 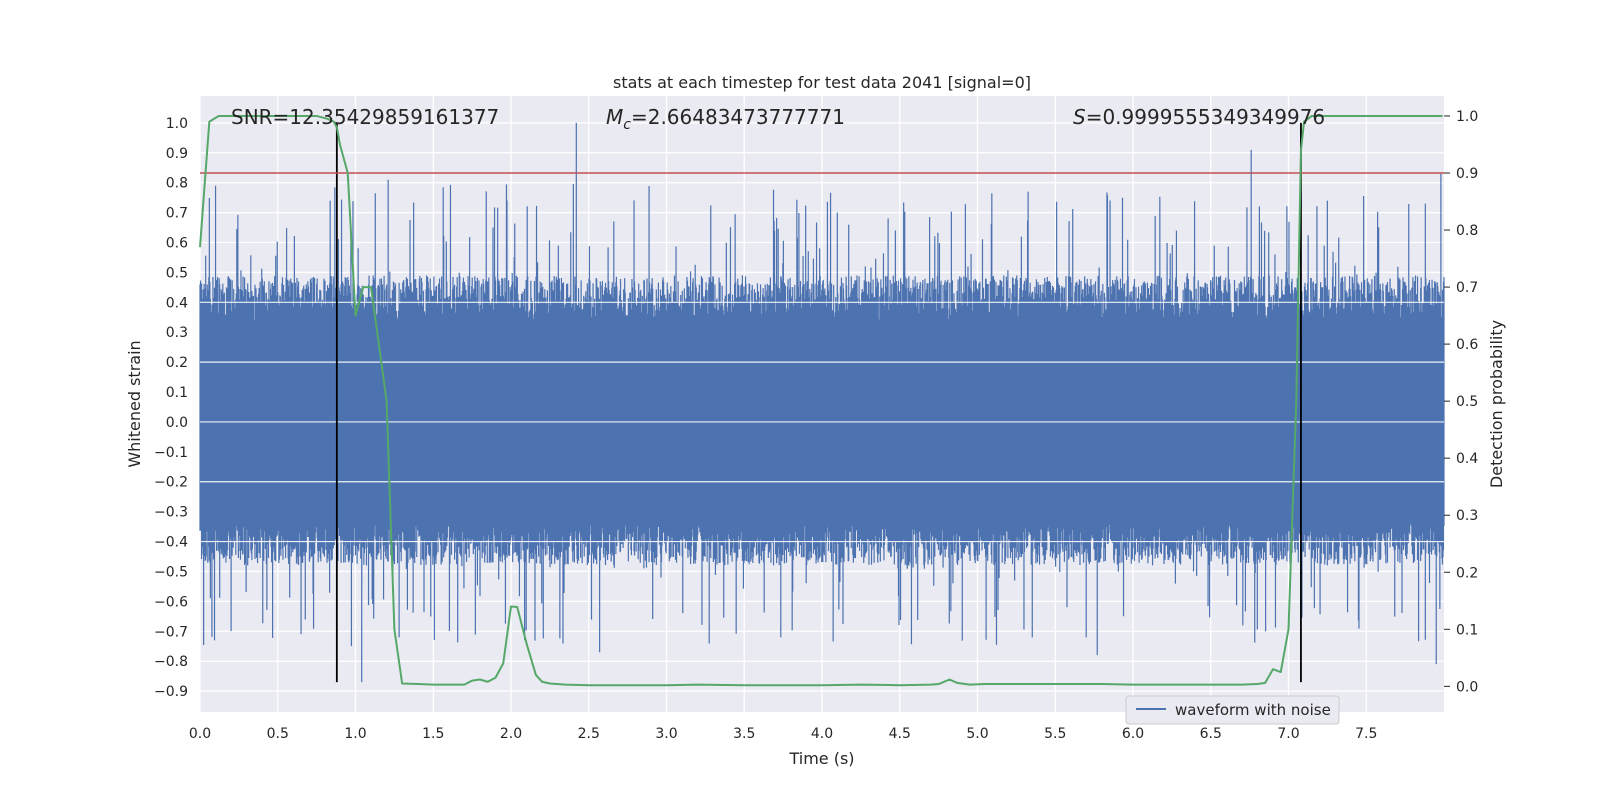 What do you see at coordinates (1253, 710) in the screenshot?
I see `legend-label-waveform: waveform with noise` at bounding box center [1253, 710].